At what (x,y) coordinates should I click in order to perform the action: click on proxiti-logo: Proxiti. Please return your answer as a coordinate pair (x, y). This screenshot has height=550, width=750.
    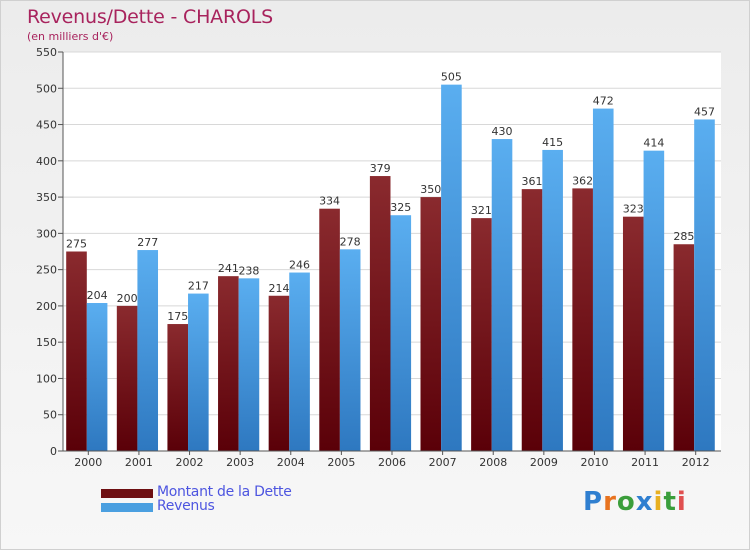
    Looking at the image, I should click on (635, 502).